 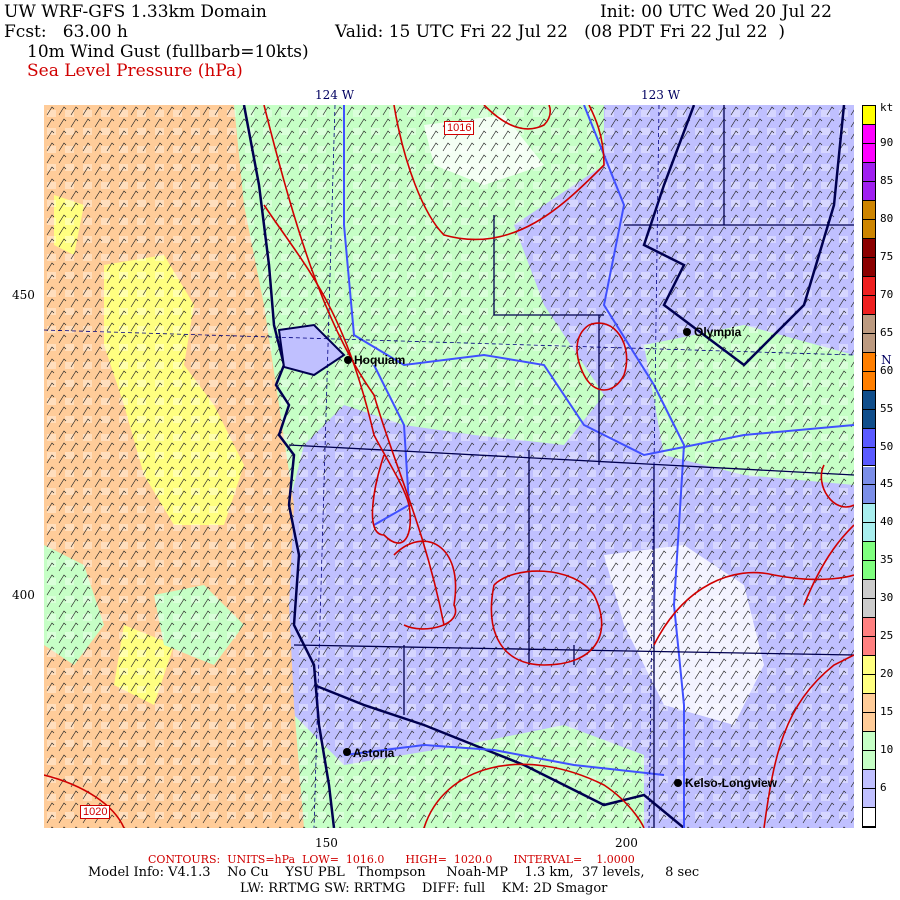 I want to click on grays-harbor, so click(x=311, y=350).